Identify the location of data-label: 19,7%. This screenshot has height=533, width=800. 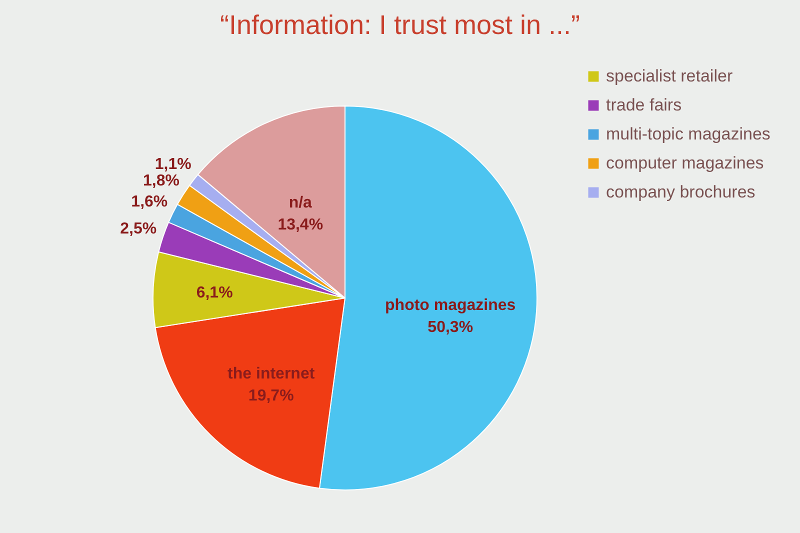
(271, 395).